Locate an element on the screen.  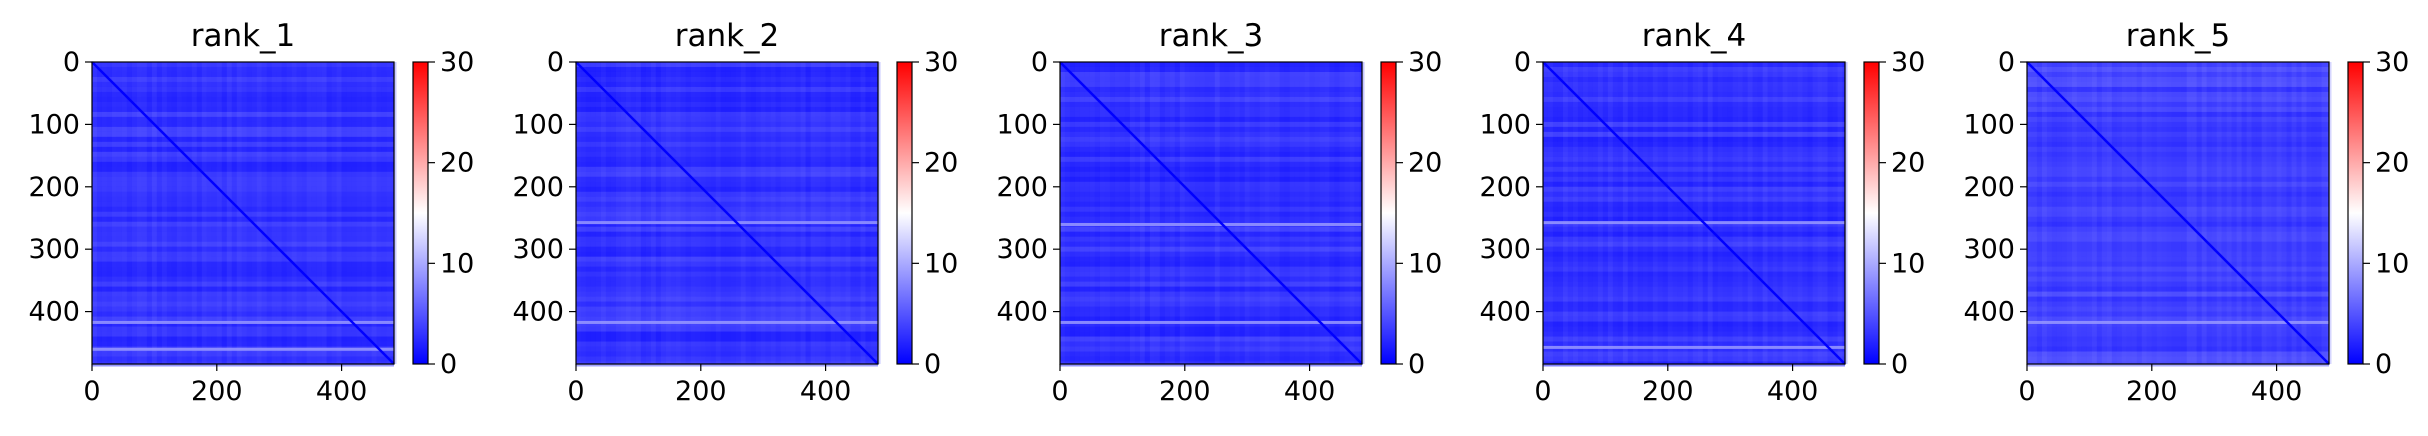
x-tick-label: 0 is located at coordinates (1542, 391).